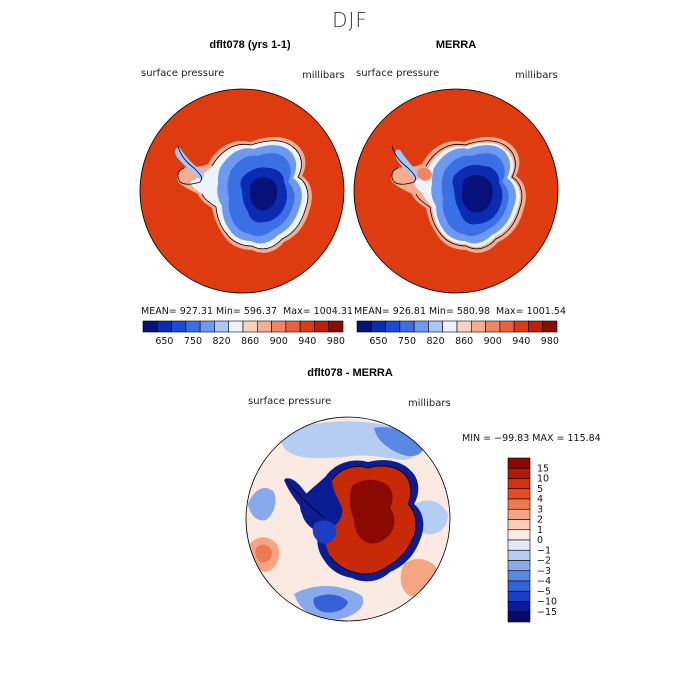 The image size is (700, 700). Describe the element at coordinates (540, 540) in the screenshot. I see `colorbar-tick-label: 0` at that location.